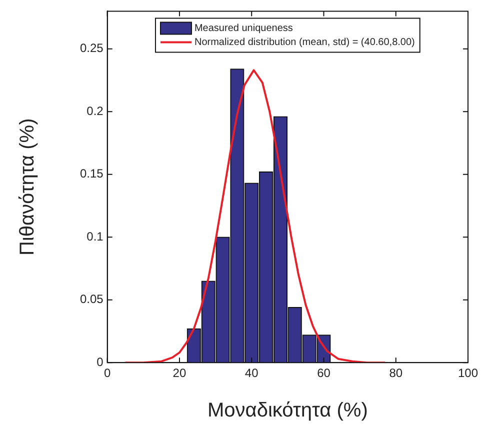  I want to click on x-tick-label: 80, so click(396, 373).